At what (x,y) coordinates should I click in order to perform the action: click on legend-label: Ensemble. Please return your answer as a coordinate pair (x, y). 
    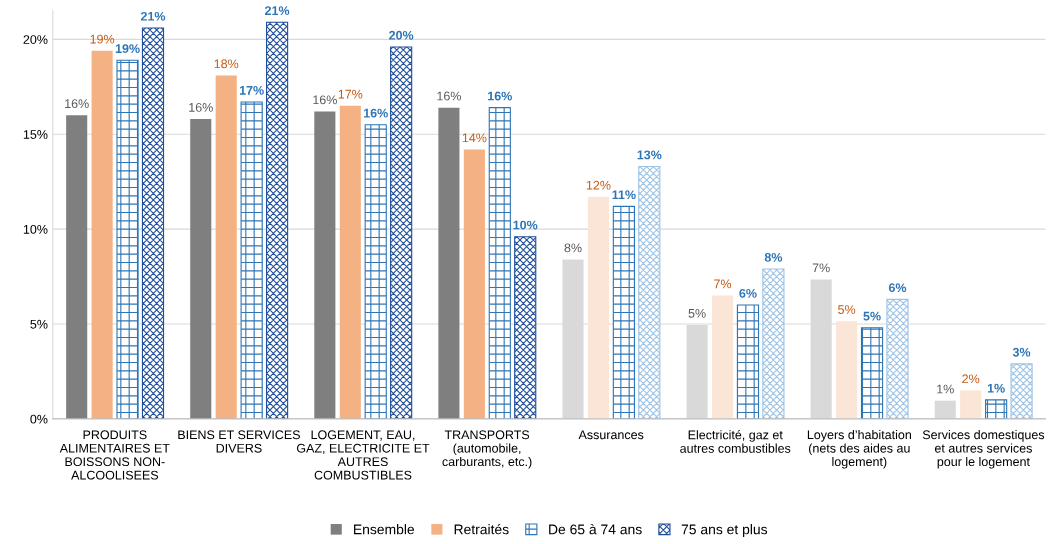
    Looking at the image, I should click on (384, 529).